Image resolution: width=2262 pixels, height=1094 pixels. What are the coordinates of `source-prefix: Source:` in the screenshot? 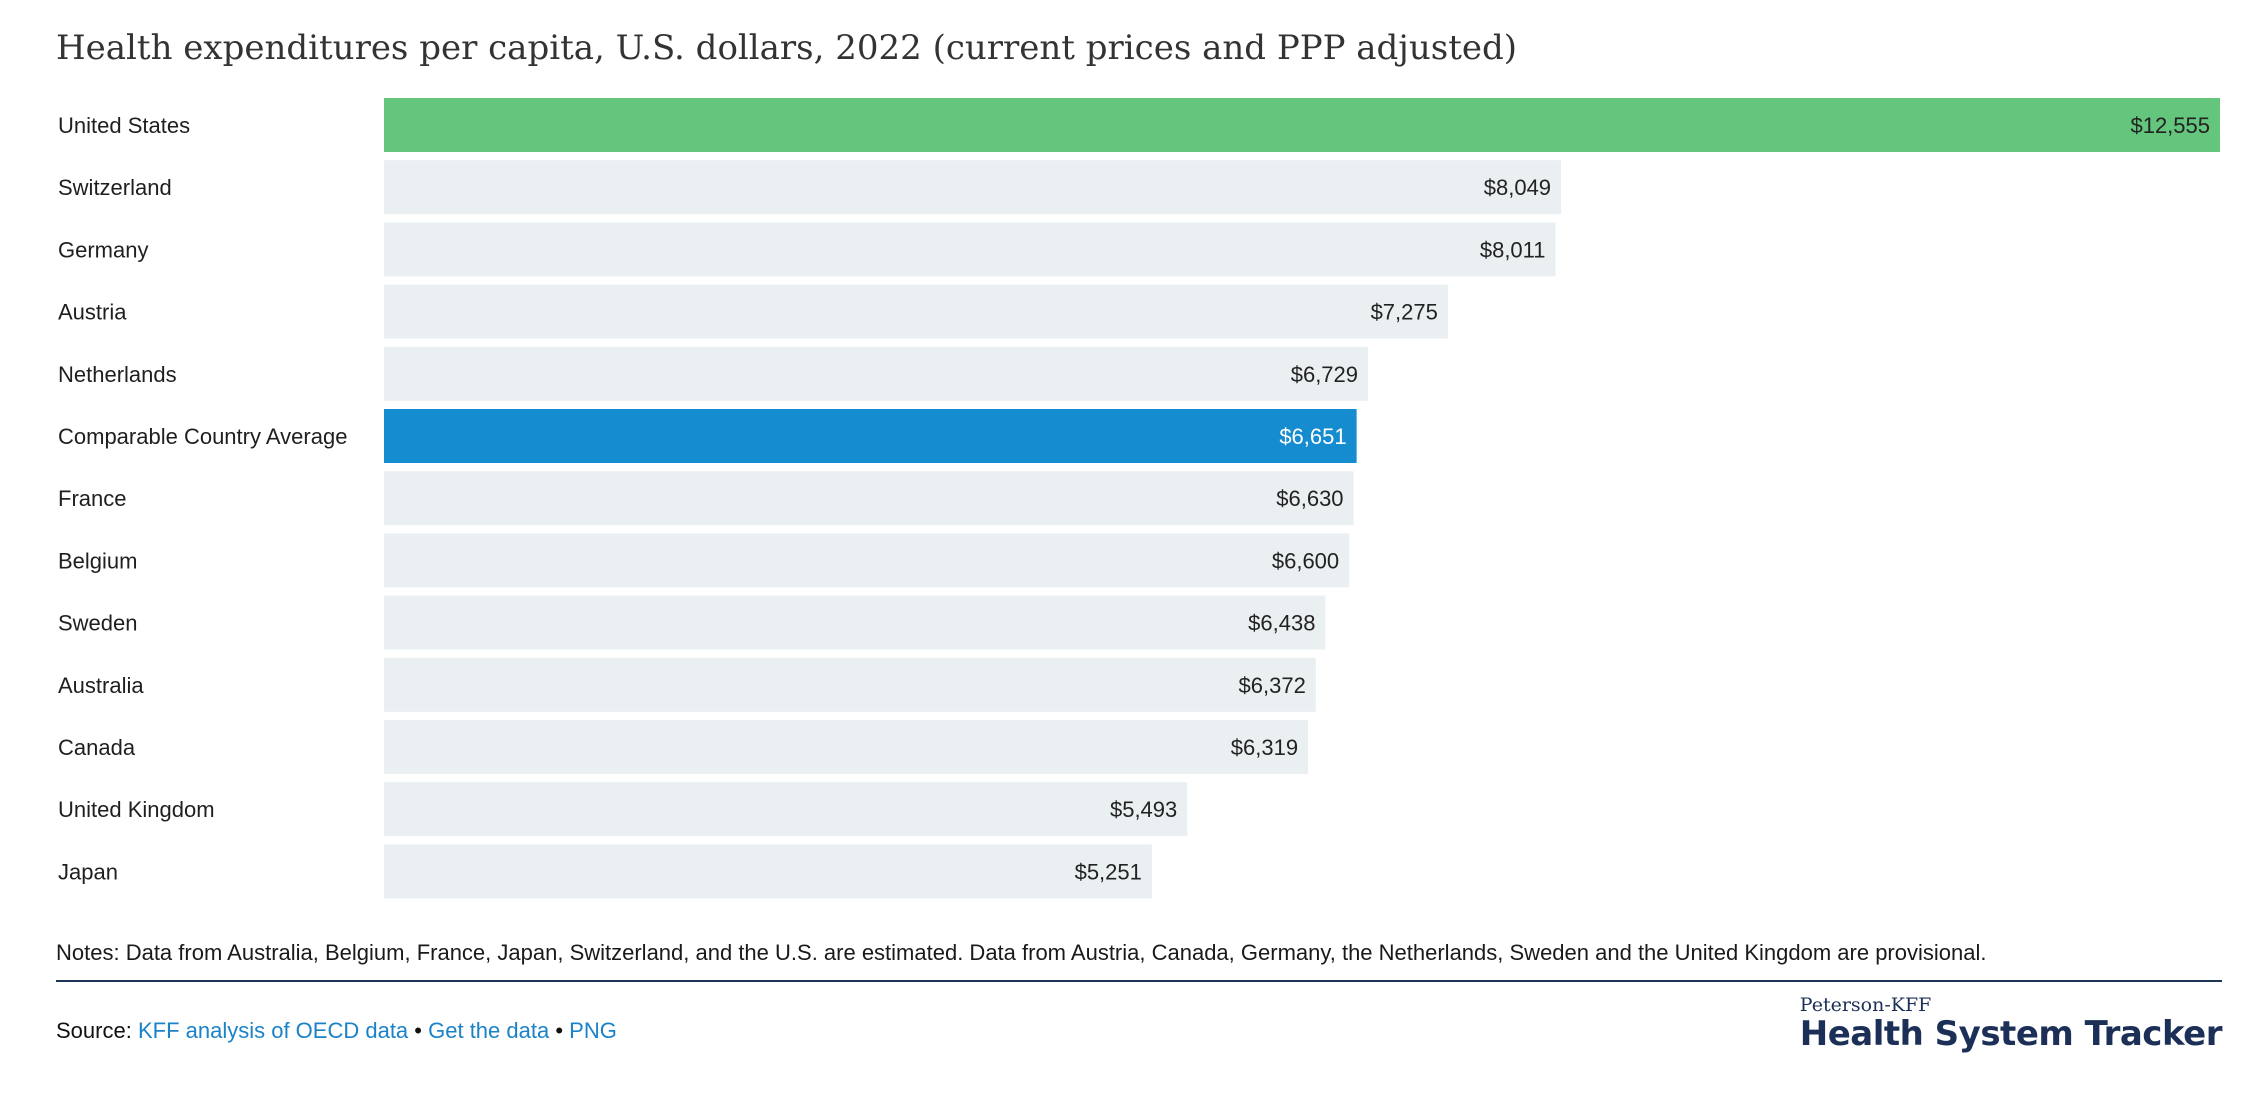 It's located at (94, 1030).